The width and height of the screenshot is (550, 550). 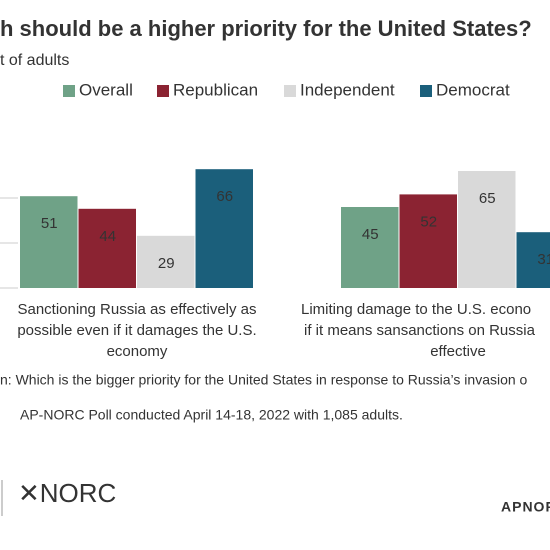 What do you see at coordinates (137, 351) in the screenshot?
I see `x-tick-label: economy` at bounding box center [137, 351].